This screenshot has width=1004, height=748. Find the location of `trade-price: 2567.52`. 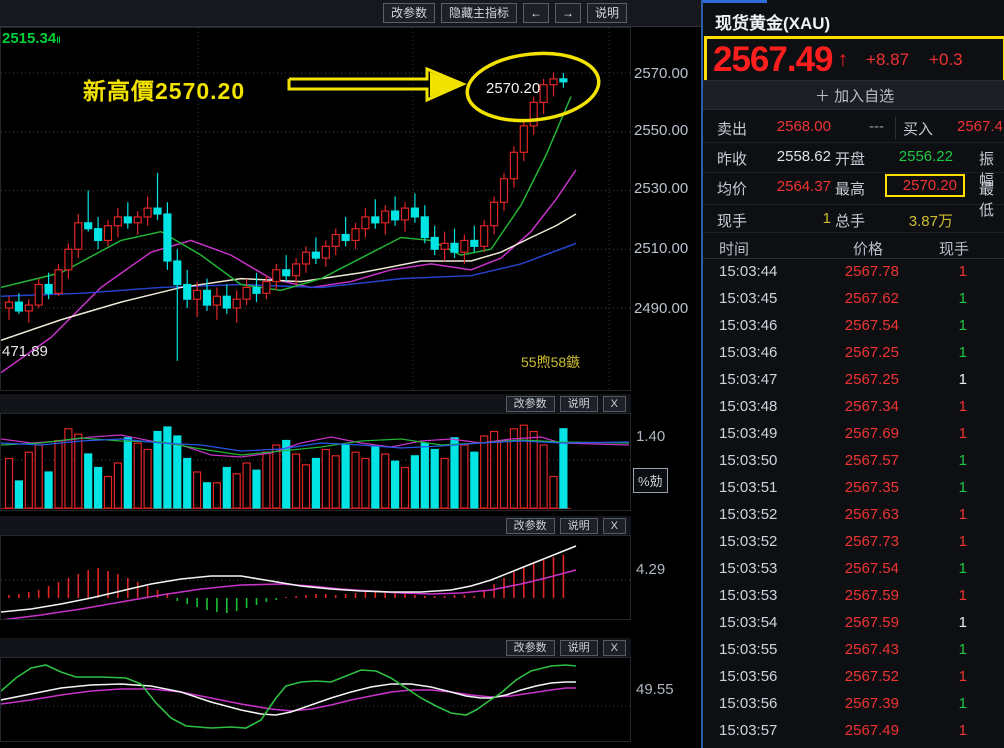

trade-price: 2567.52 is located at coordinates (871, 676).